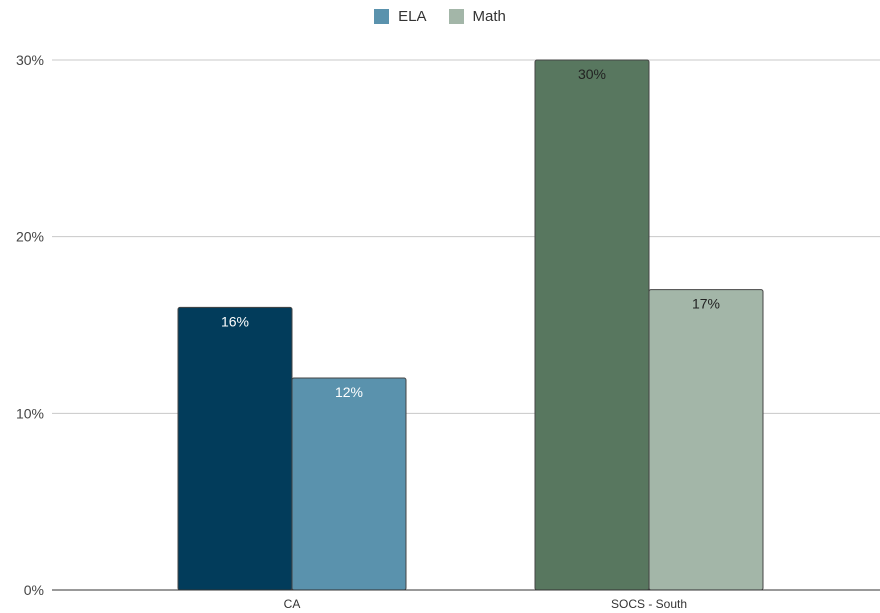  I want to click on x-tick-label: SOCS - South, so click(649, 604).